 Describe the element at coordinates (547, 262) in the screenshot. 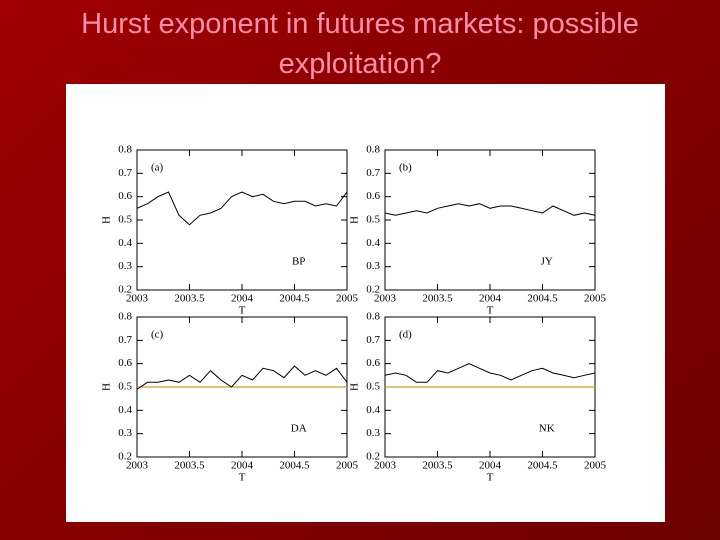

I see `series-annotation: JY` at that location.